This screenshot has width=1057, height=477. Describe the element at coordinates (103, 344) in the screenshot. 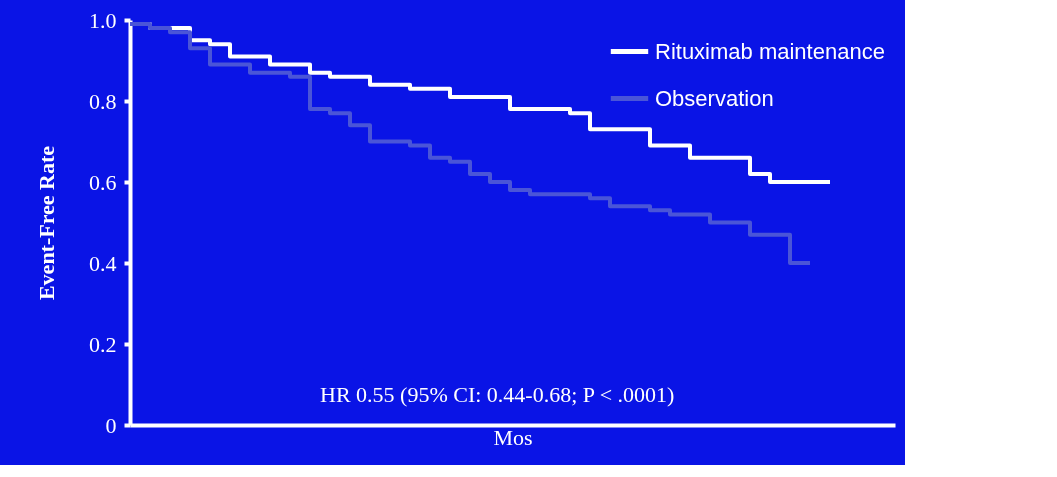

I see `y-tick-label: 0.2` at that location.